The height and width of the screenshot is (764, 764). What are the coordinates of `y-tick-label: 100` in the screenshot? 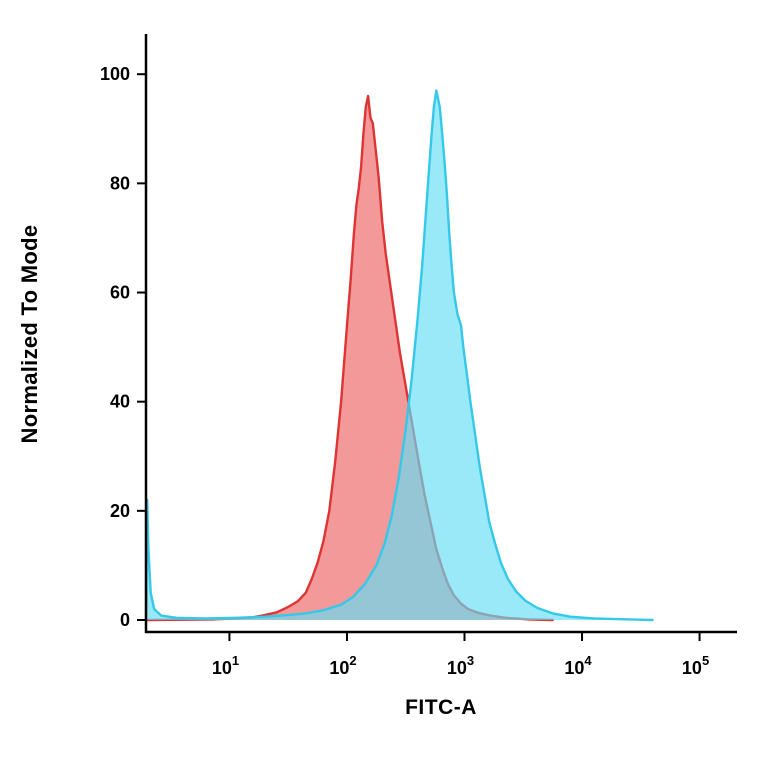 It's located at (115, 74).